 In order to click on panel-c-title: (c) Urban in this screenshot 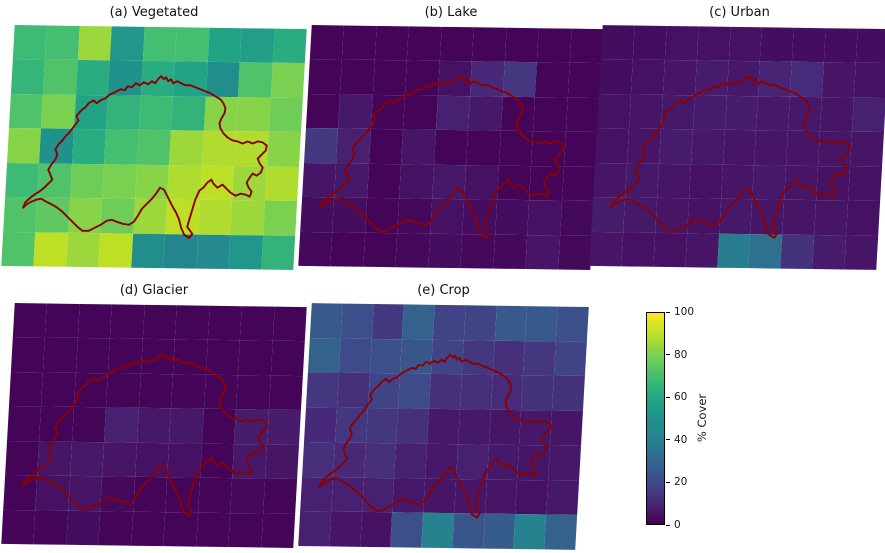, I will do `click(739, 12)`.